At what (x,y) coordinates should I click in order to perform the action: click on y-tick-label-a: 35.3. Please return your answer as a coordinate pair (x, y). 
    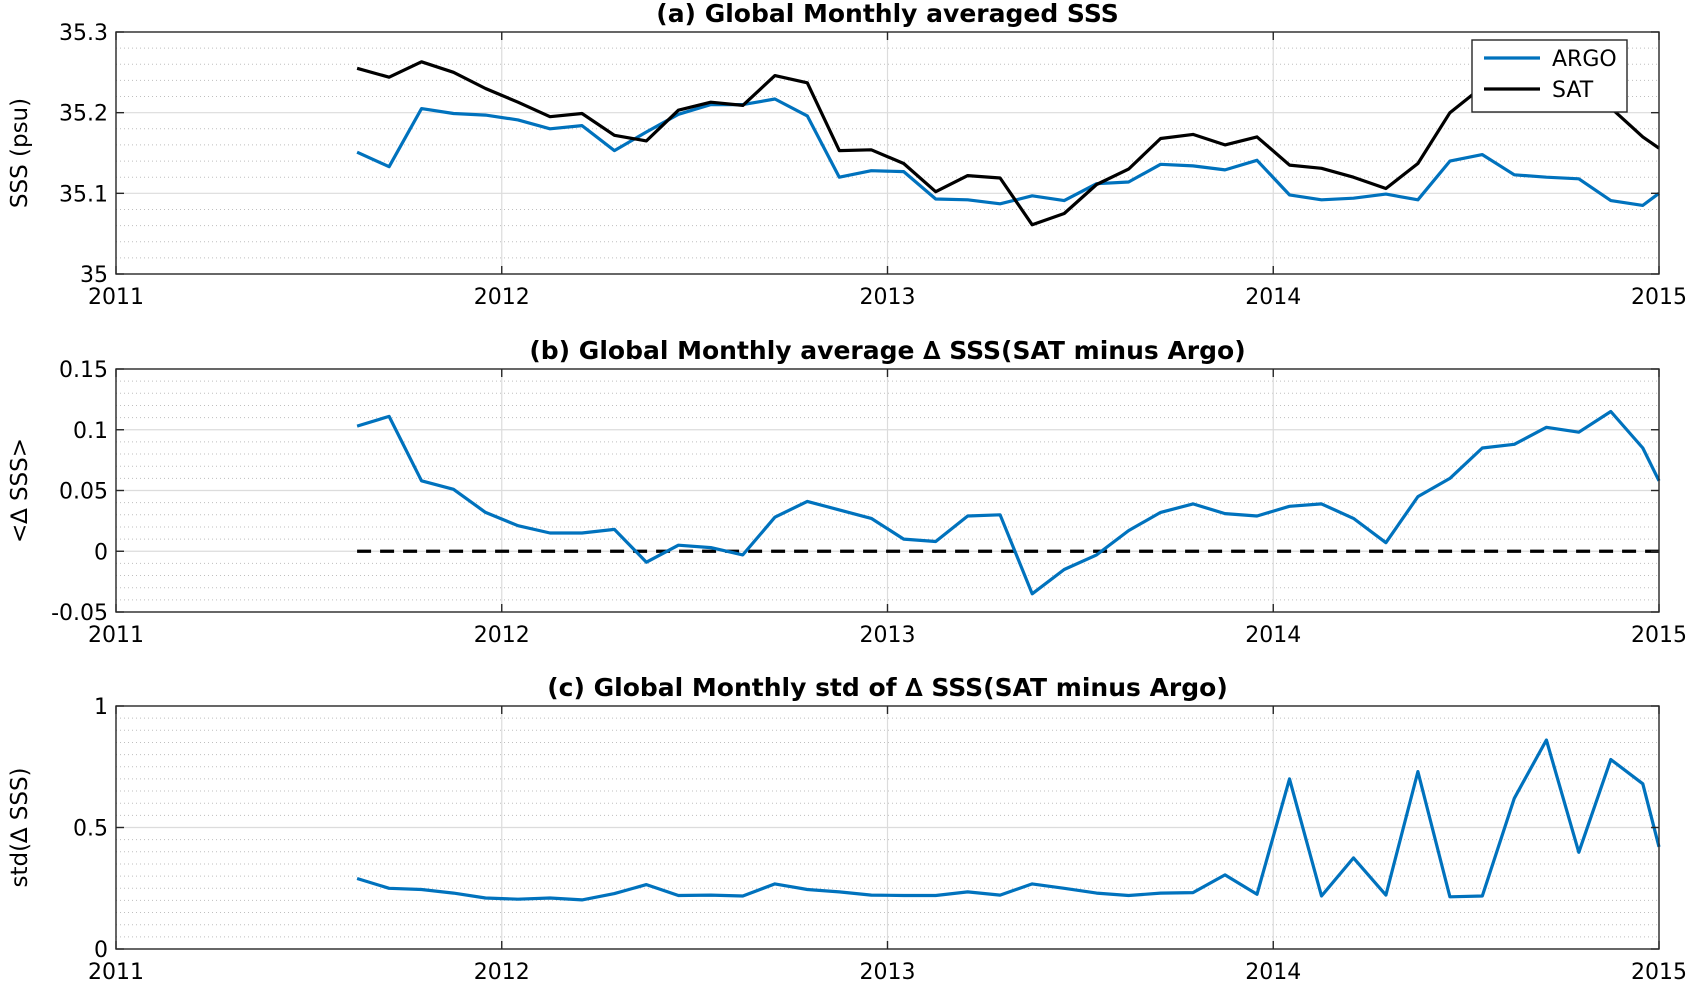
    Looking at the image, I should click on (83, 33).